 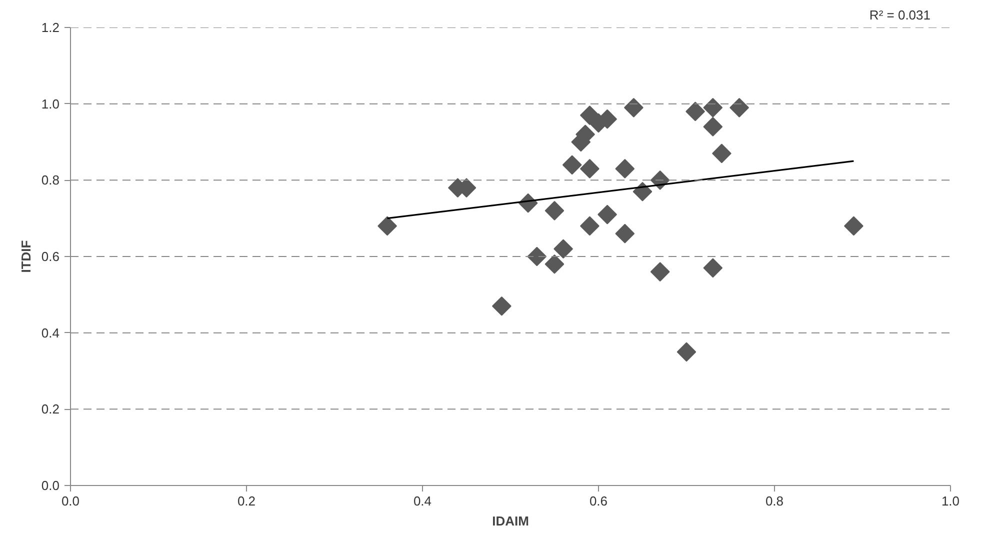 I want to click on x-tick-label: 0.6, so click(x=598, y=501).